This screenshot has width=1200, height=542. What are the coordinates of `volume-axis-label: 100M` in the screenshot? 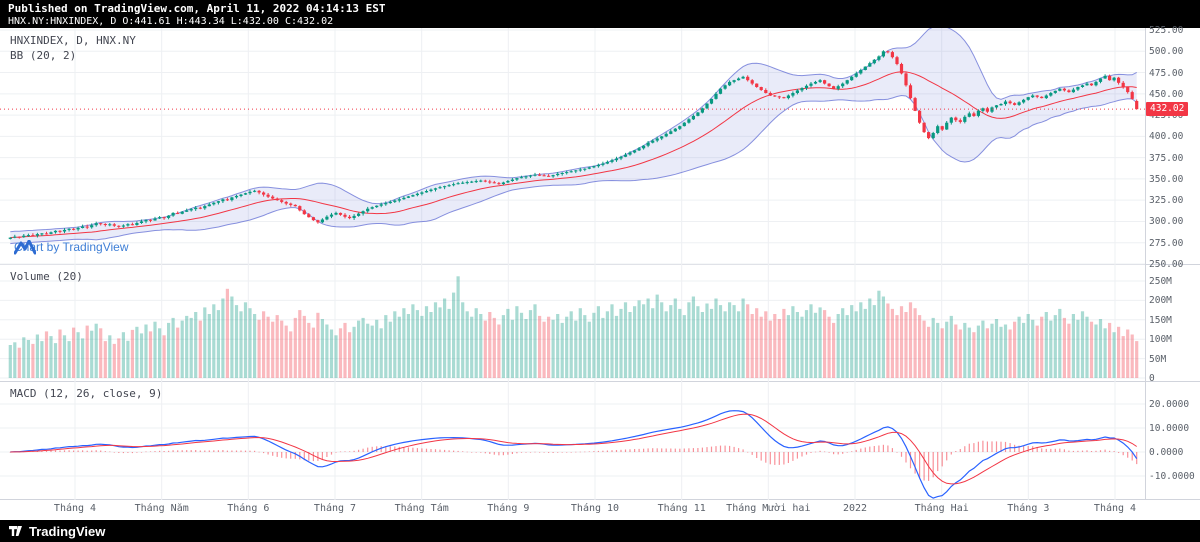 It's located at (1160, 340).